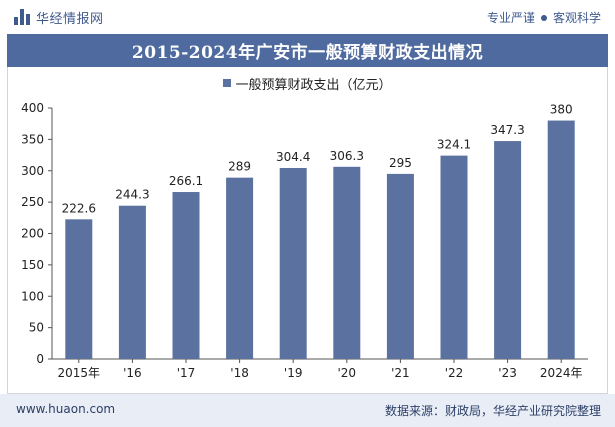  Describe the element at coordinates (79, 208) in the screenshot. I see `data-label: 222.6` at that location.